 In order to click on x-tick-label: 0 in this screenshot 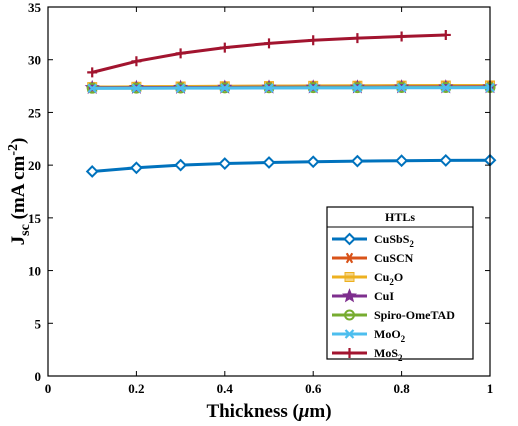, I will do `click(48, 388)`.